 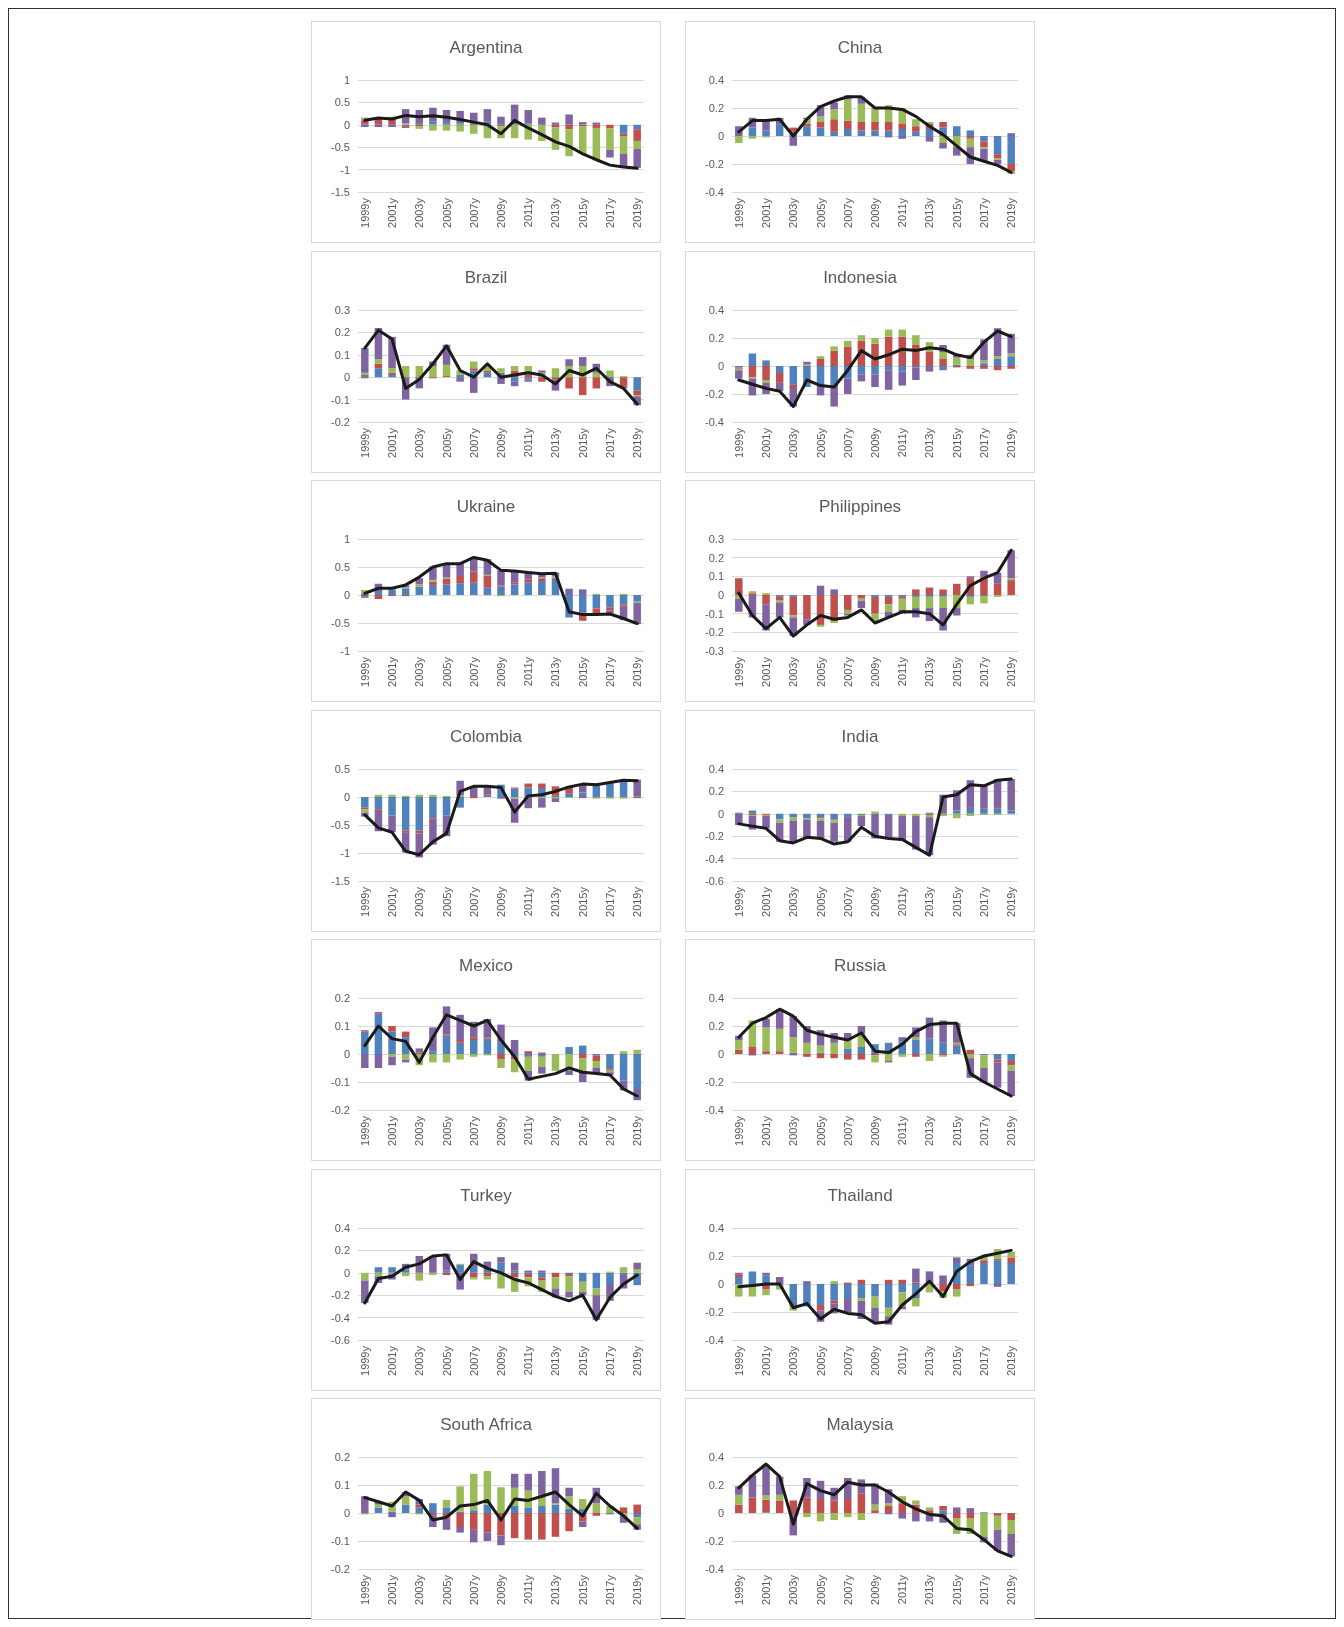 What do you see at coordinates (486, 965) in the screenshot?
I see `chart-title: Mexico` at bounding box center [486, 965].